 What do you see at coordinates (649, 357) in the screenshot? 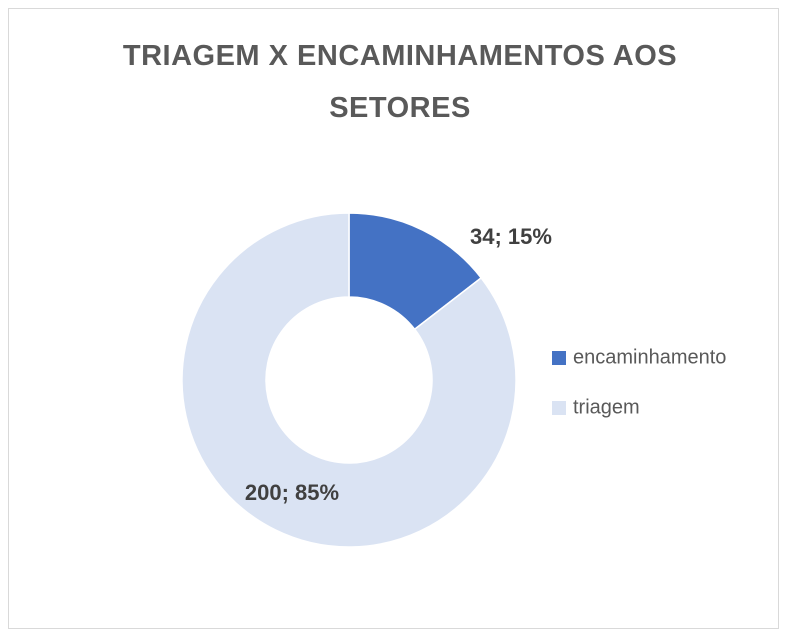
I see `legend-label: encaminhamento` at bounding box center [649, 357].